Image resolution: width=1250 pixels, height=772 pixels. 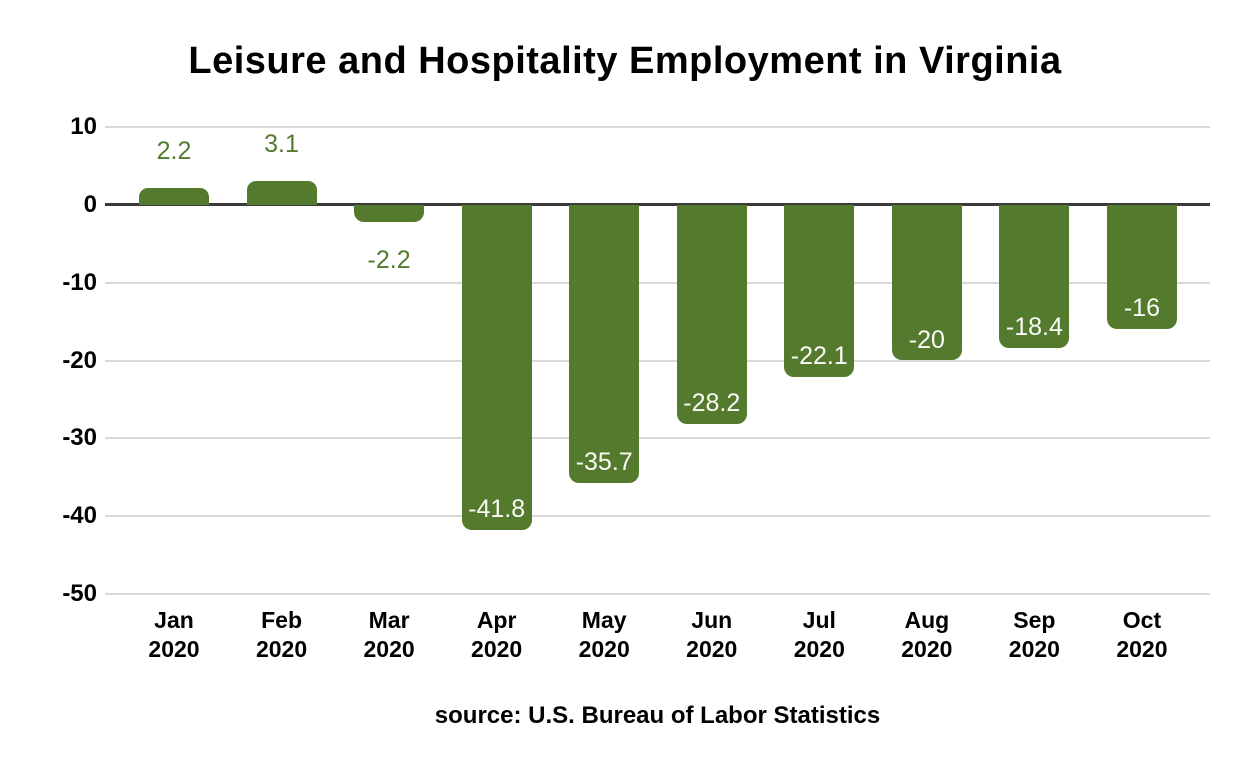 I want to click on bar-value-label: 3.1, so click(x=281, y=143).